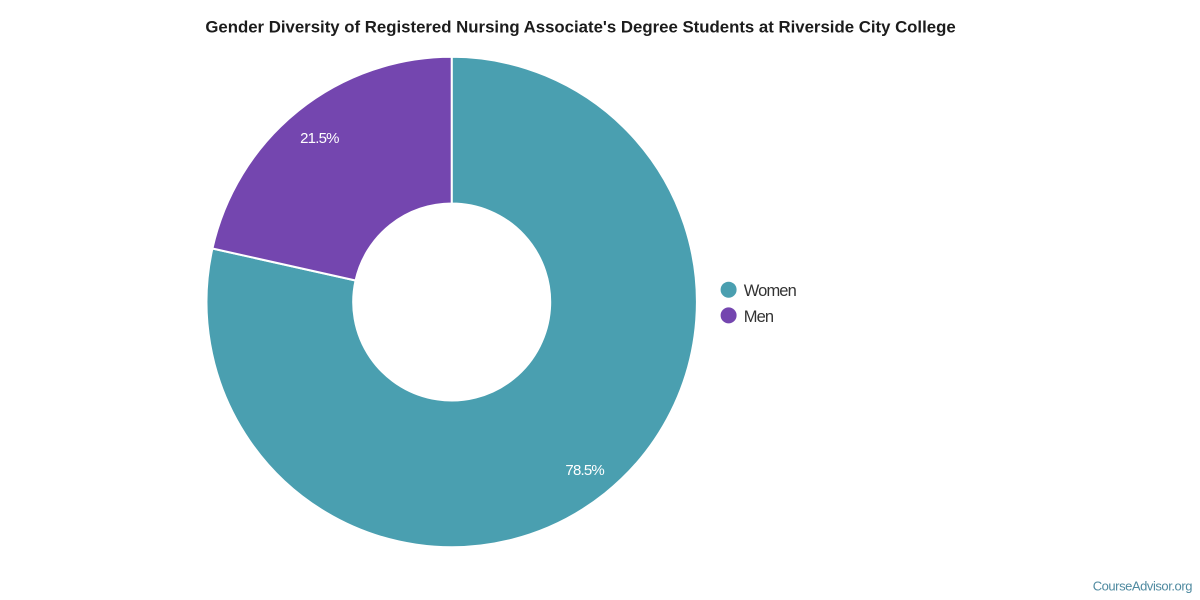 The image size is (1200, 600). Describe the element at coordinates (319, 138) in the screenshot. I see `svg-text: 21.5%` at that location.